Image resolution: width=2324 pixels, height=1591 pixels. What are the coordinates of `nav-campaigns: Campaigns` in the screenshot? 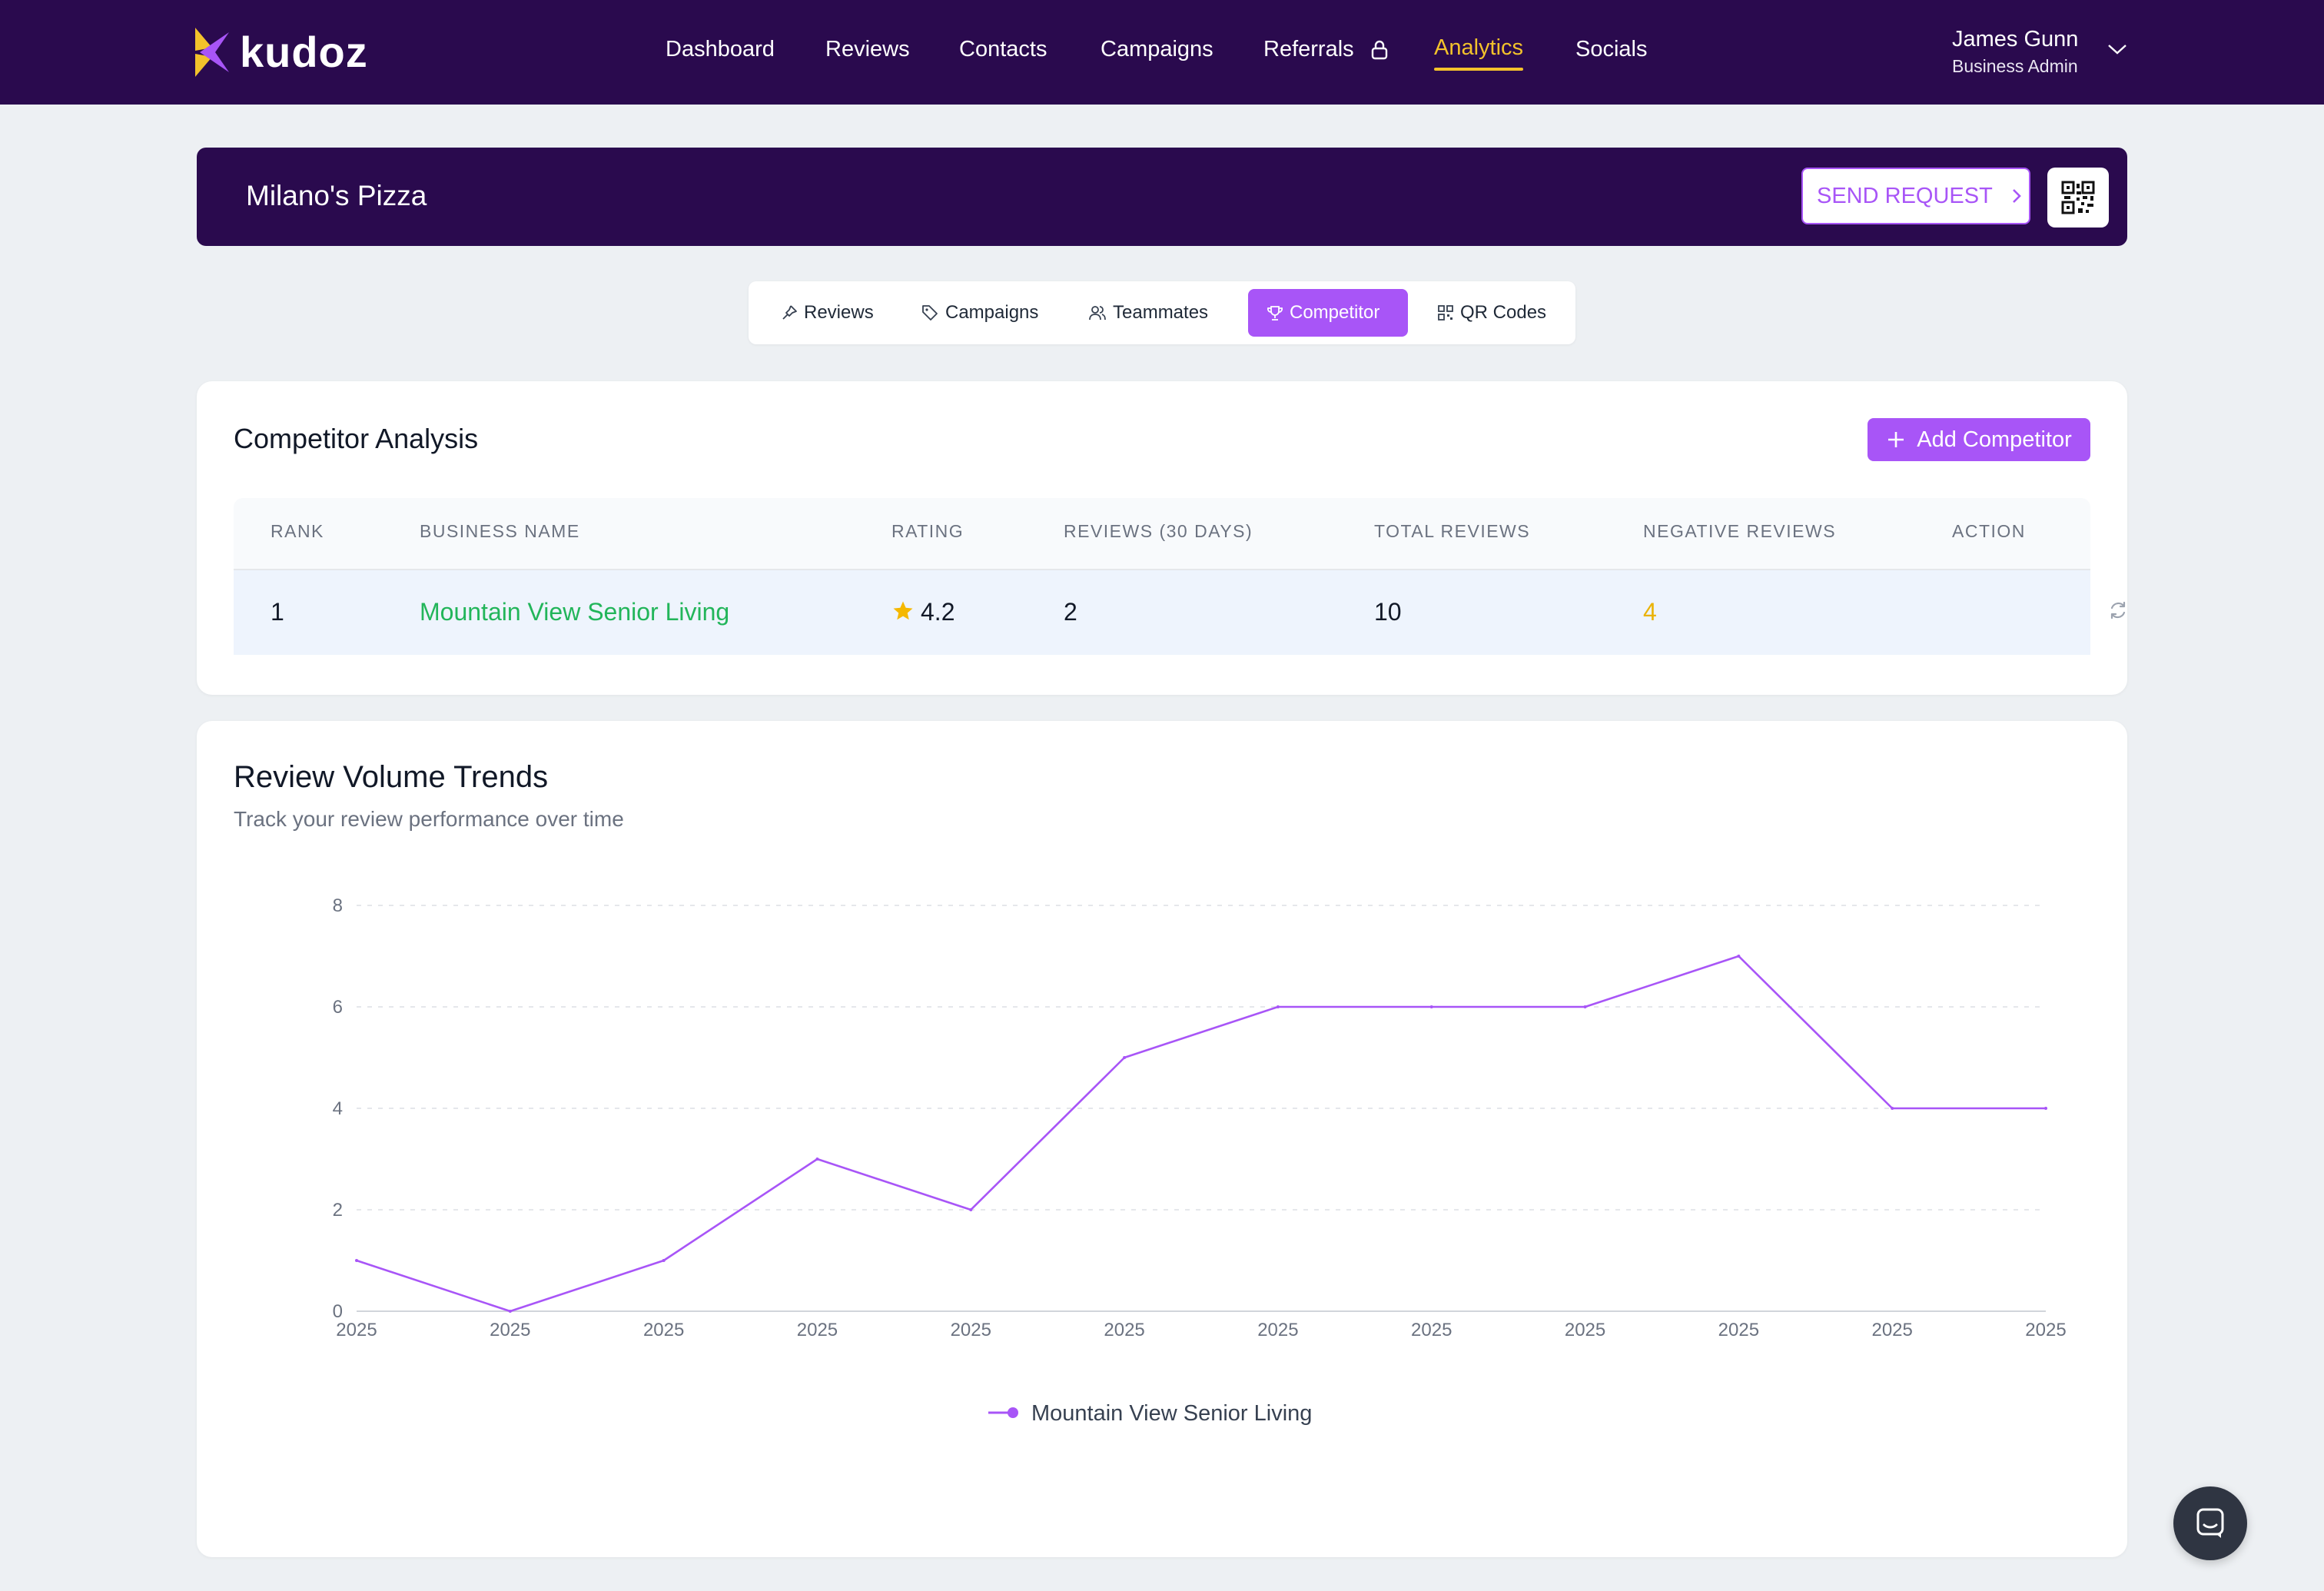 It's located at (1157, 49).